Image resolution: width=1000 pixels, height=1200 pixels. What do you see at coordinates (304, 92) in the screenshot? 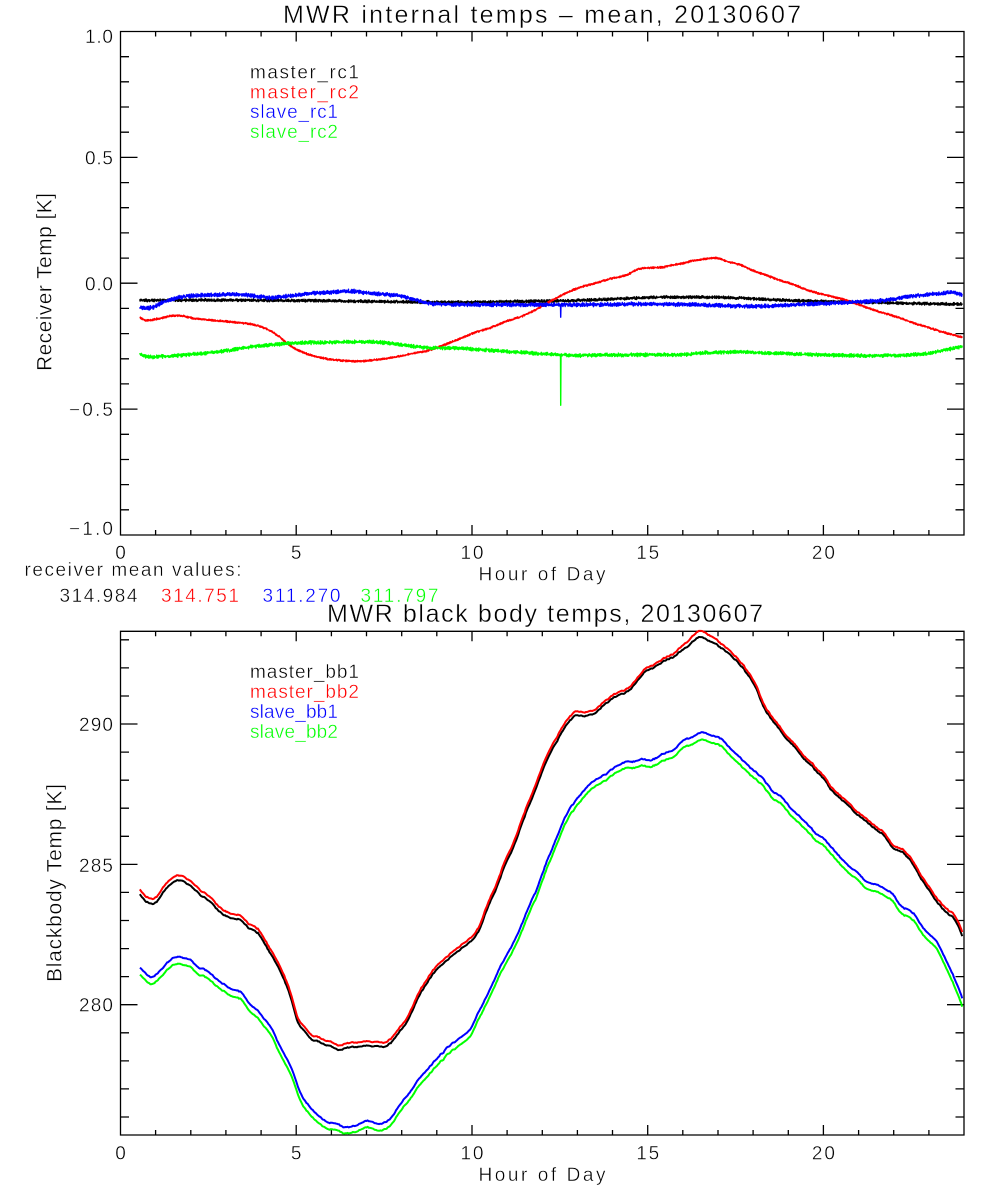
I see `svg-text: master_rc2` at bounding box center [304, 92].